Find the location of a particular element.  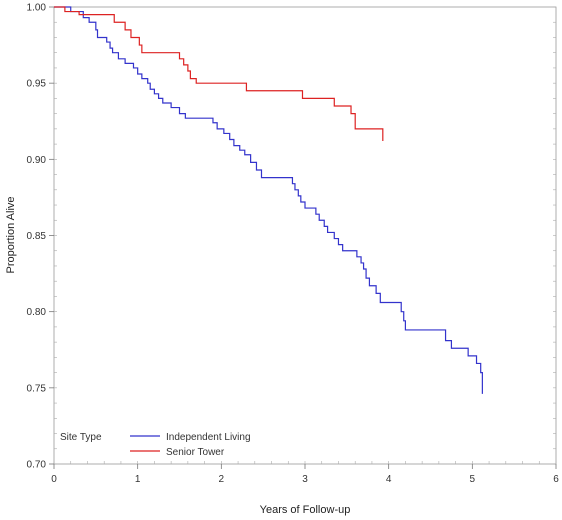

y-tick-label: 0.75 is located at coordinates (37, 388).